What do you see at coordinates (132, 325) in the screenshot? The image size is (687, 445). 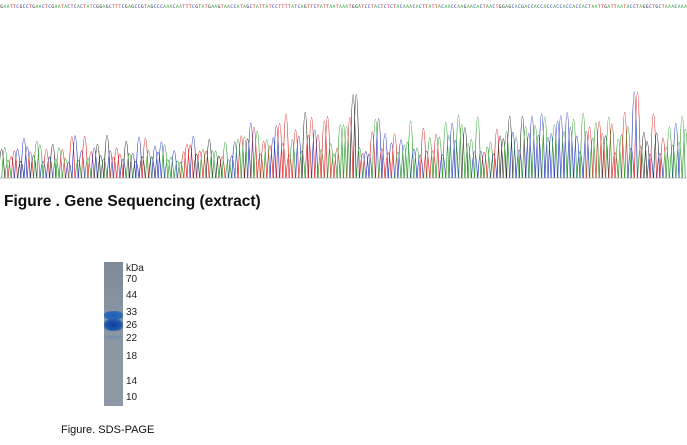 I see `marker-label: 26` at bounding box center [132, 325].